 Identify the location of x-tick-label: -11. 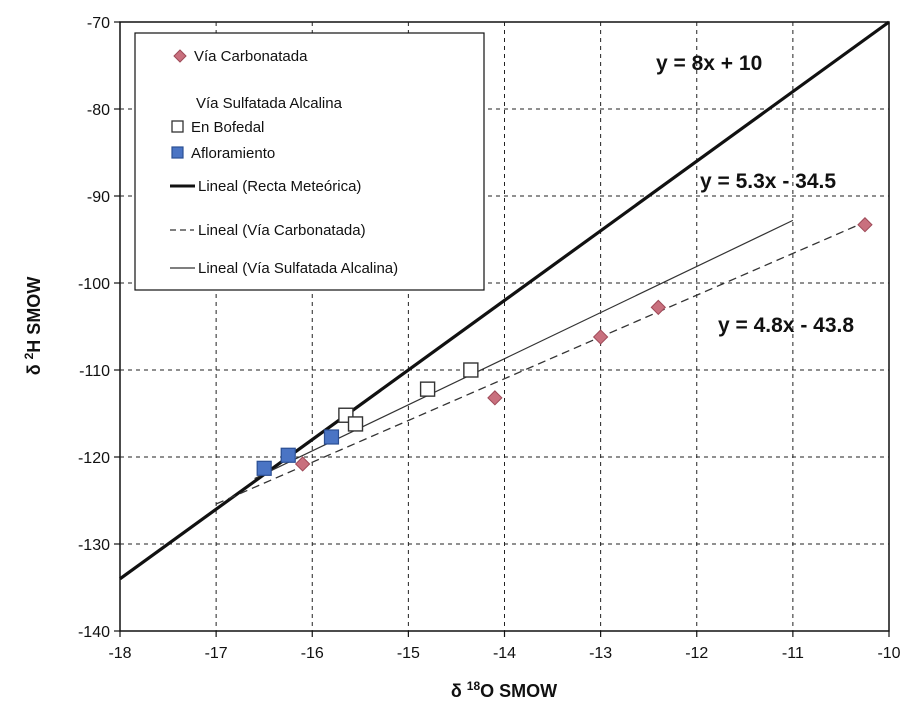
(793, 653).